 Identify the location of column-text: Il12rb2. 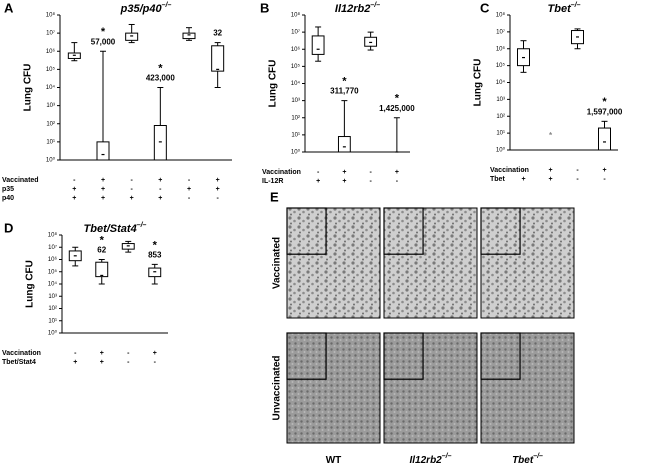
(426, 460).